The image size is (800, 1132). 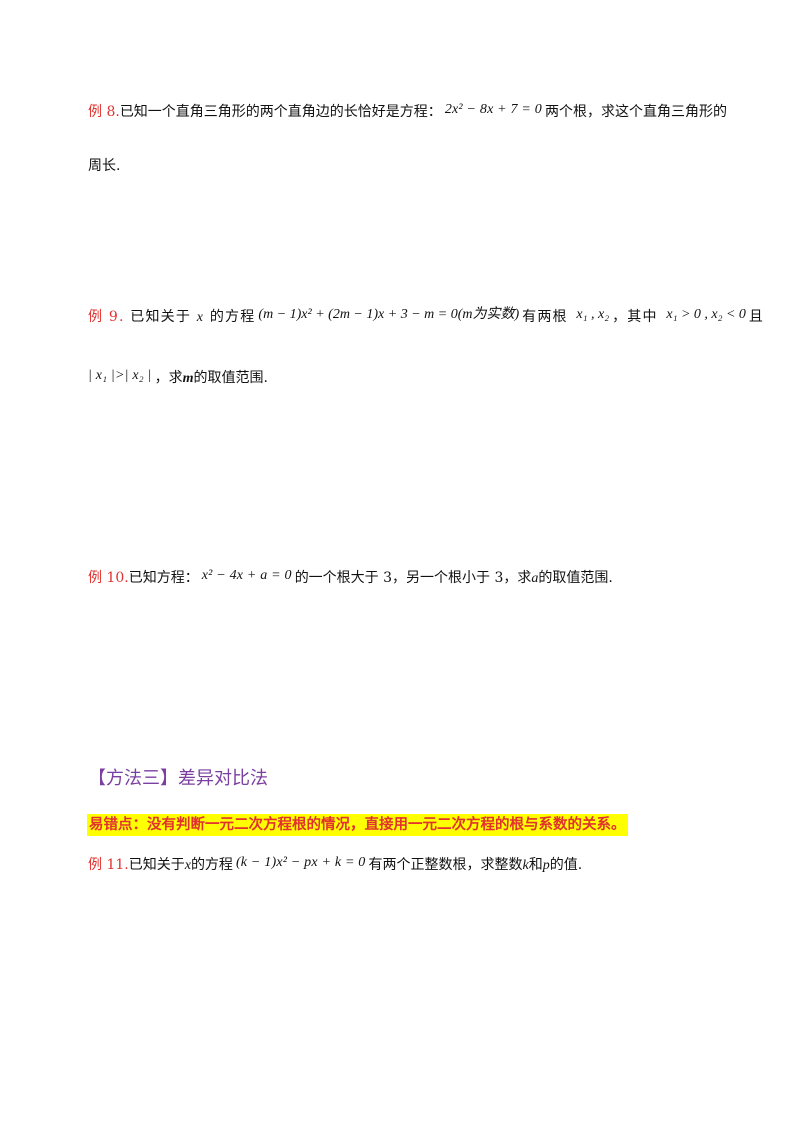 What do you see at coordinates (300, 862) in the screenshot?
I see `example-11-equation: (k − 1)x² − px + k = 0` at bounding box center [300, 862].